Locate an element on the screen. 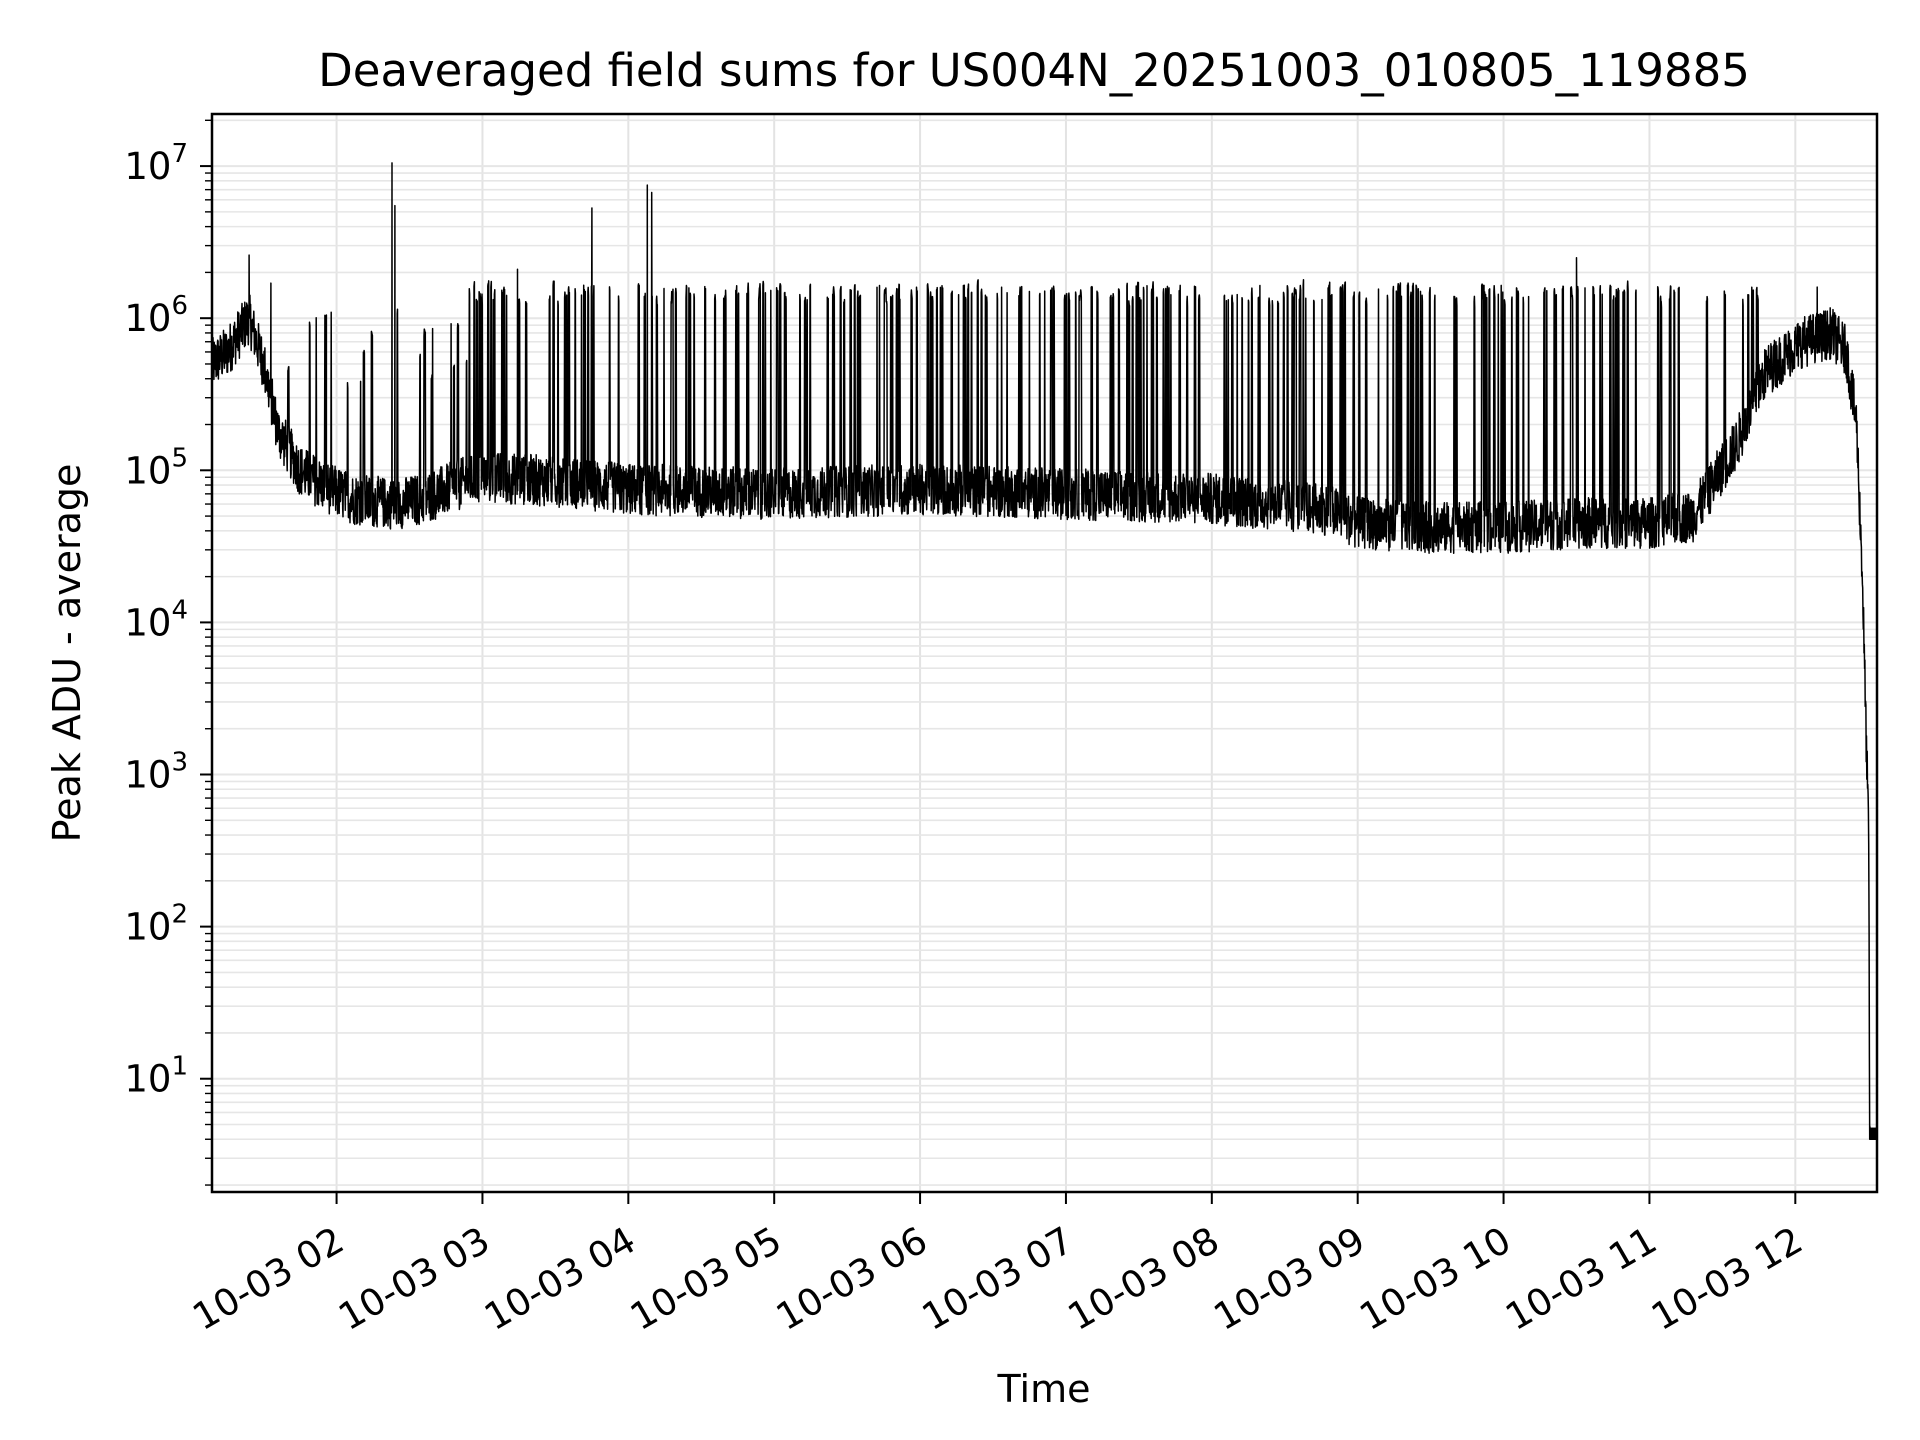 This screenshot has width=1920, height=1440. y-tick-exponent: 4 is located at coordinates (179, 610).